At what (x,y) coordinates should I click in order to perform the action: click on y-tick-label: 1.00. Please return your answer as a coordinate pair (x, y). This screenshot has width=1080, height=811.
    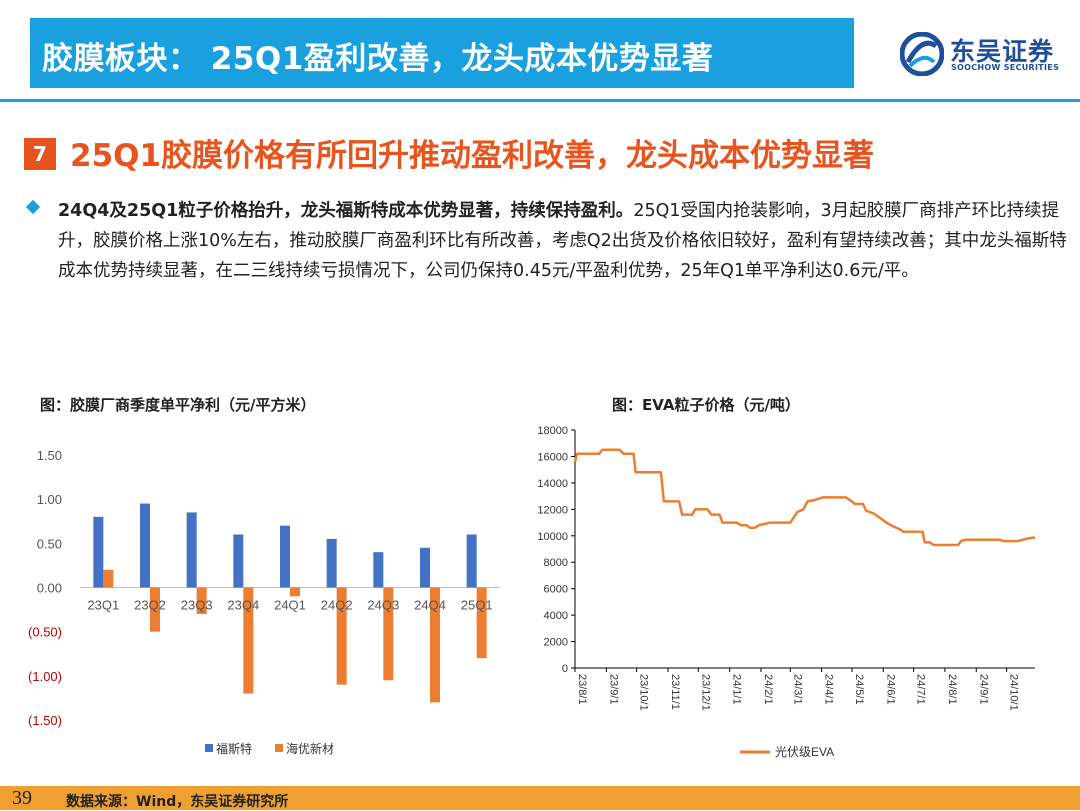
    Looking at the image, I should click on (49, 499).